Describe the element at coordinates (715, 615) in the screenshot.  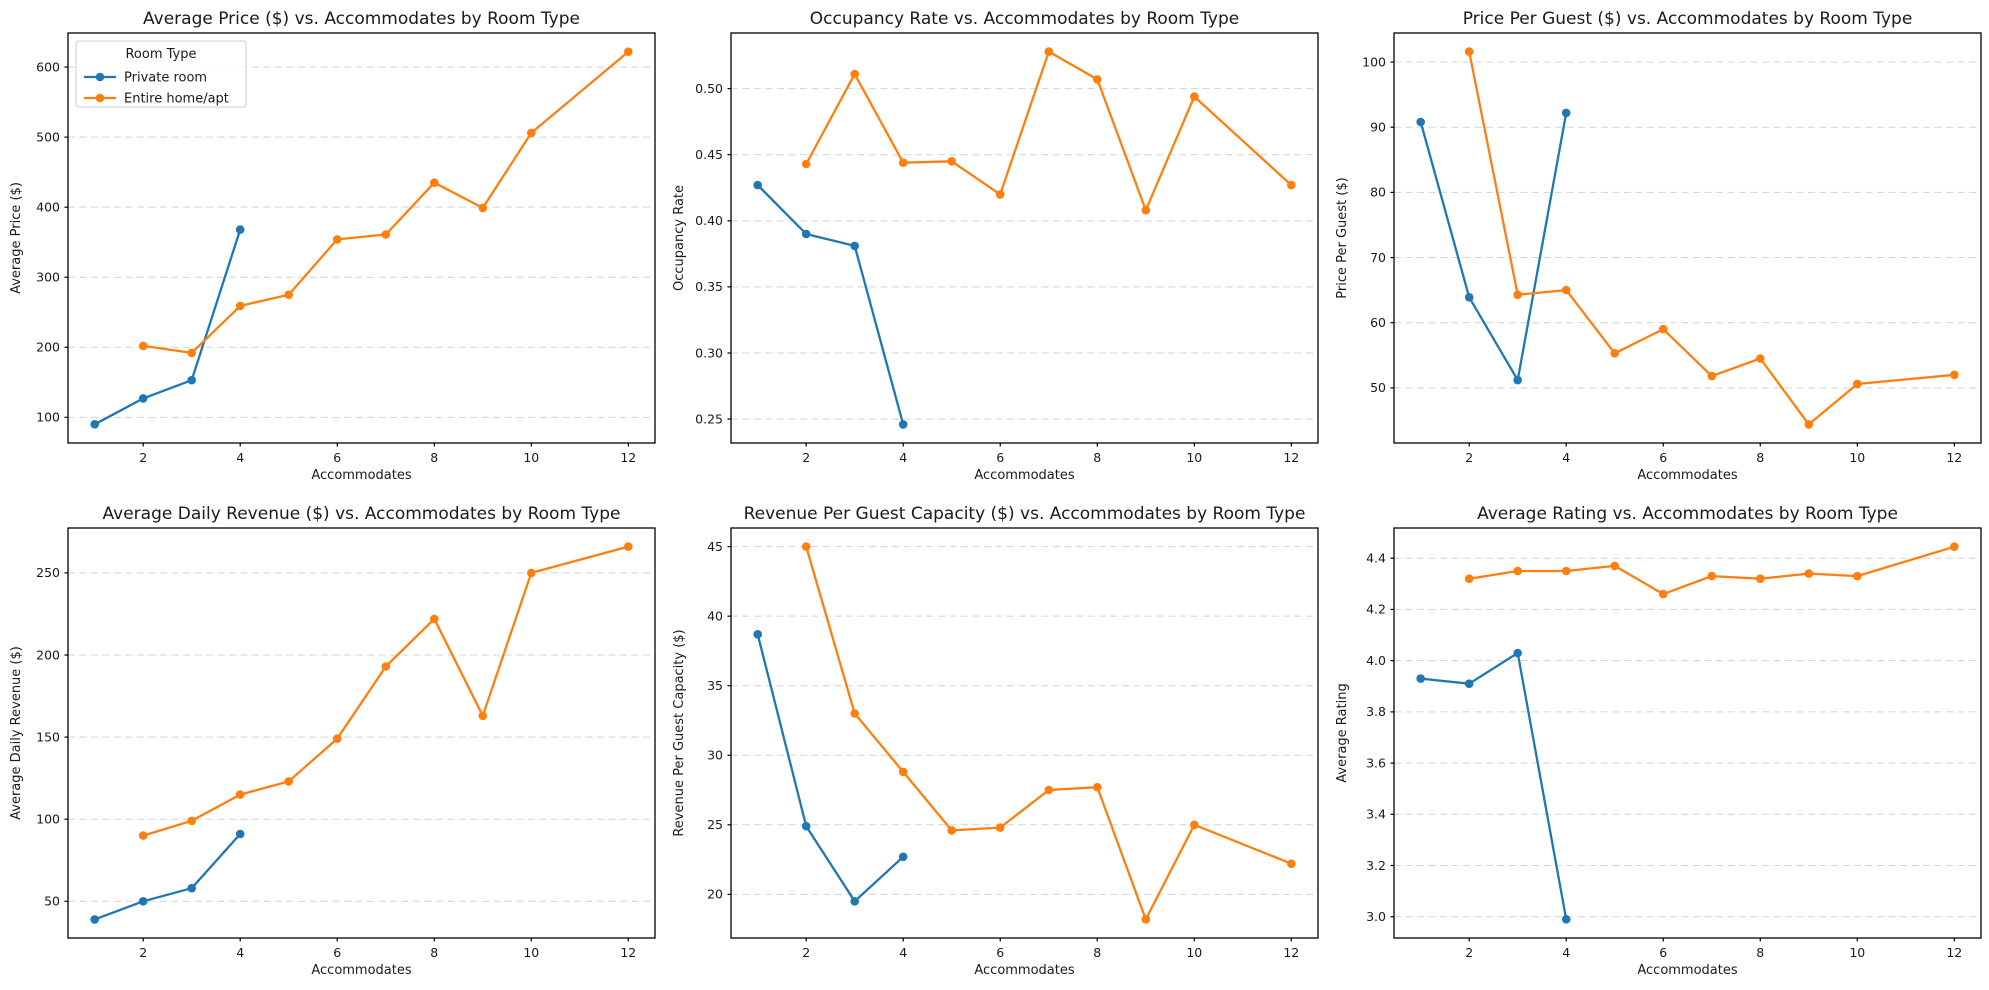
I see `y-tick-label: 40` at that location.